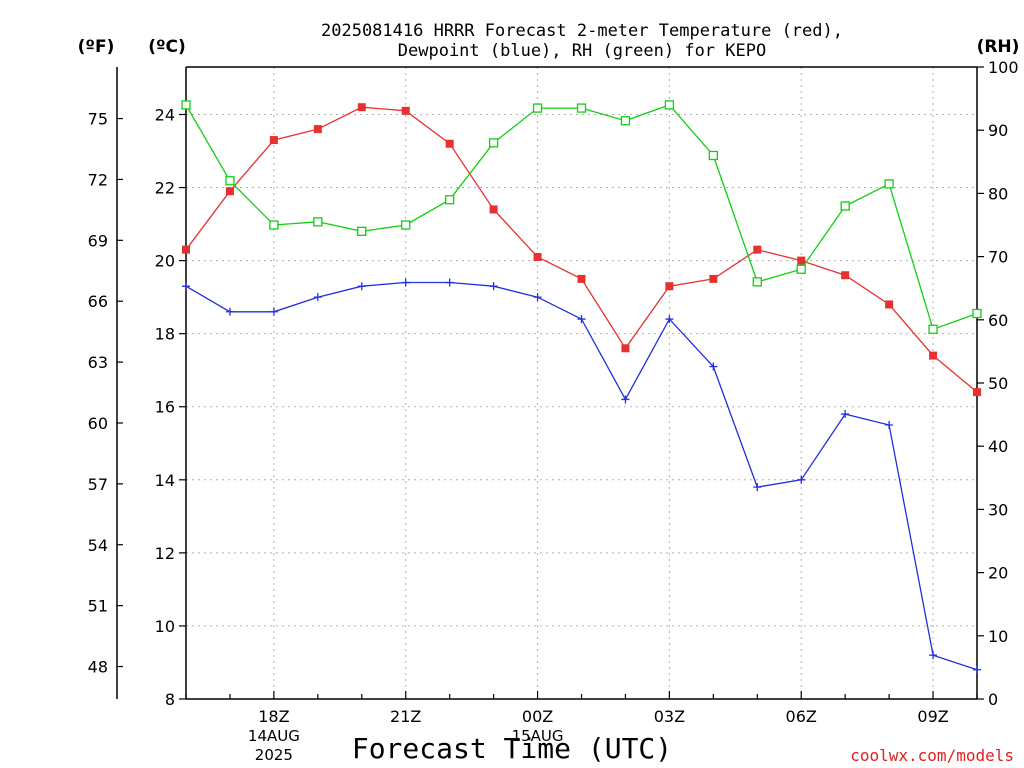 This screenshot has height=768, width=1024. What do you see at coordinates (512, 748) in the screenshot?
I see `x-axis-label: Forecast Time (UTC)` at bounding box center [512, 748].